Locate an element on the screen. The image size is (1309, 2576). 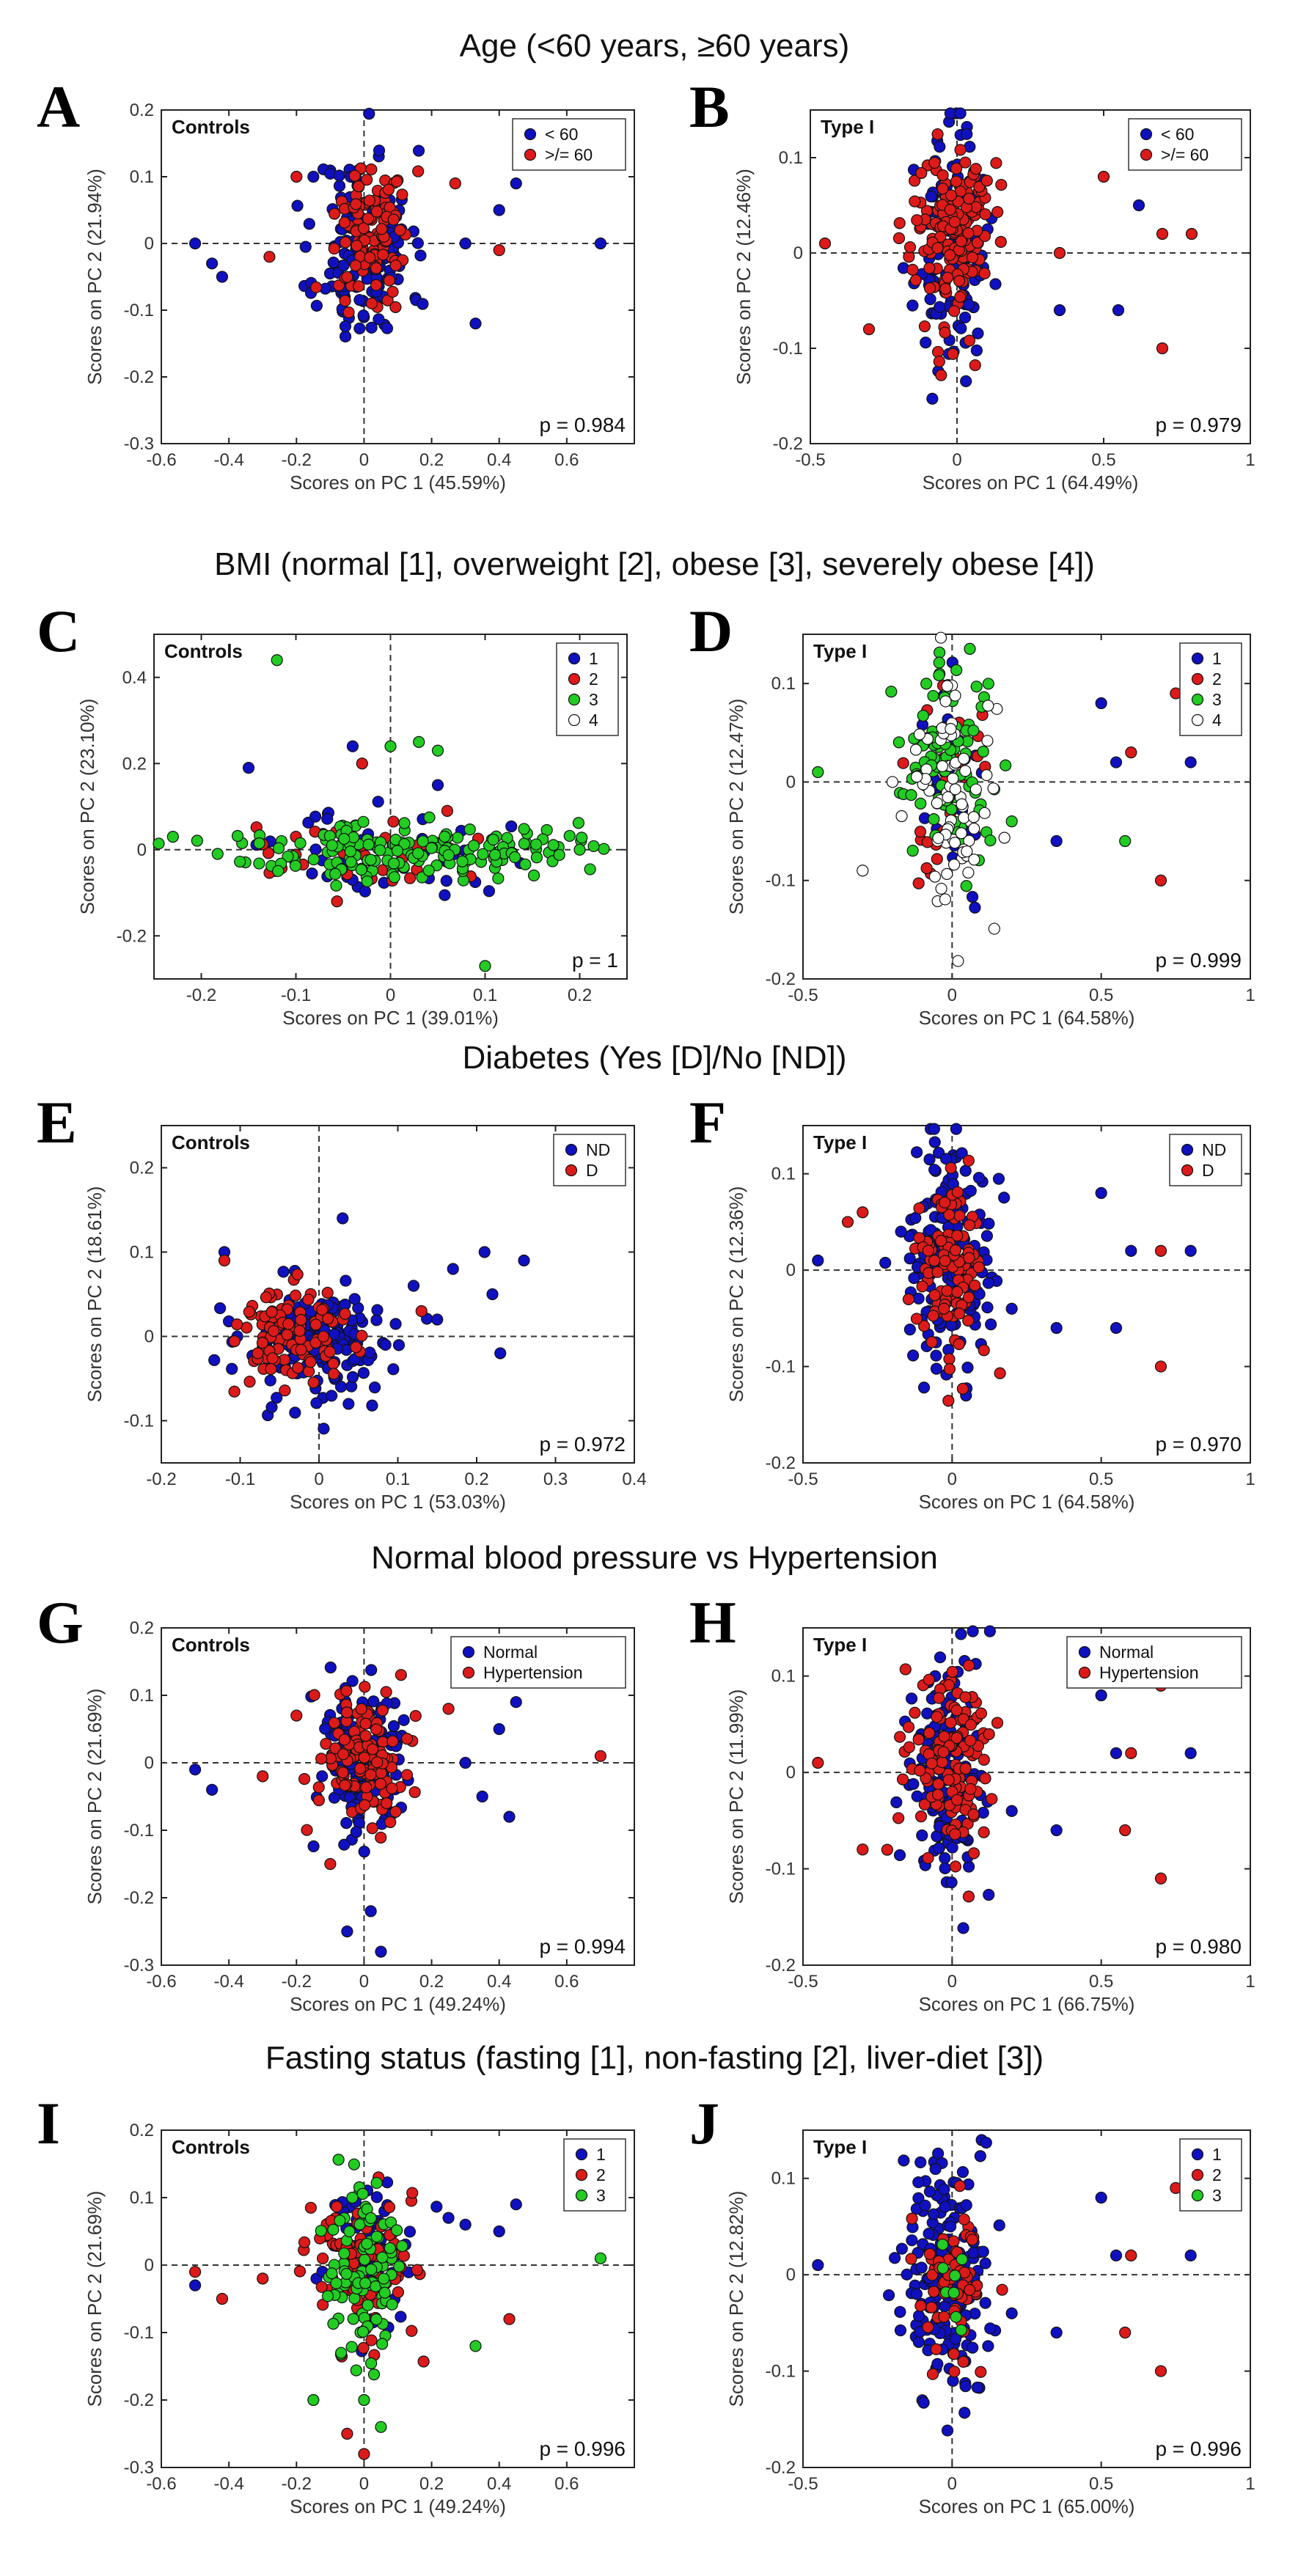
x-tick-label: 0.2 is located at coordinates (580, 996).